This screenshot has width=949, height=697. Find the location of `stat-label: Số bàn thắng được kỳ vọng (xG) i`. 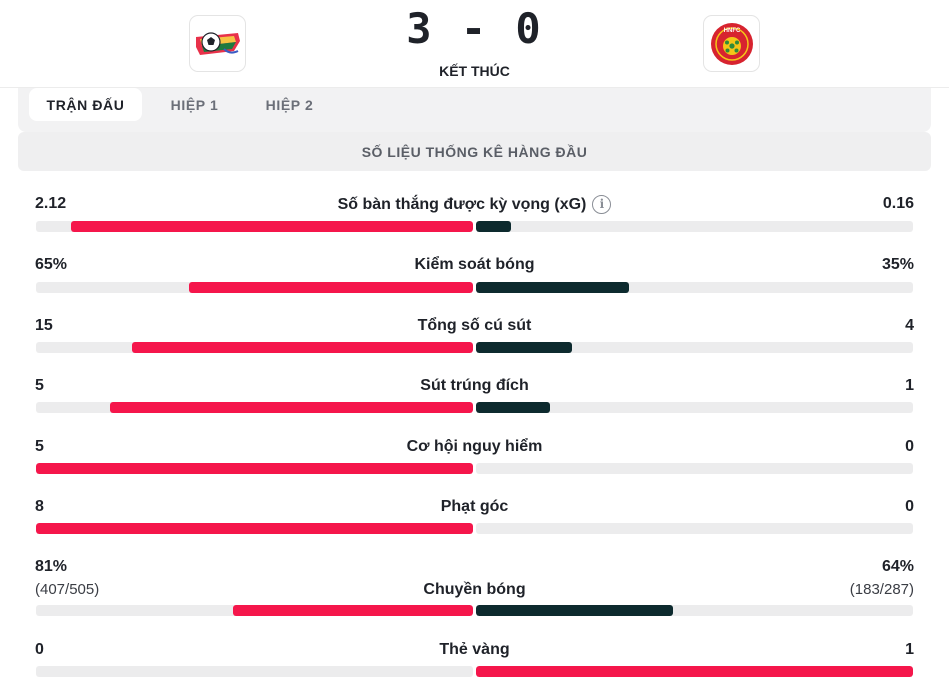

stat-label: Số bàn thắng được kỳ vọng (xG) i is located at coordinates (474, 204).